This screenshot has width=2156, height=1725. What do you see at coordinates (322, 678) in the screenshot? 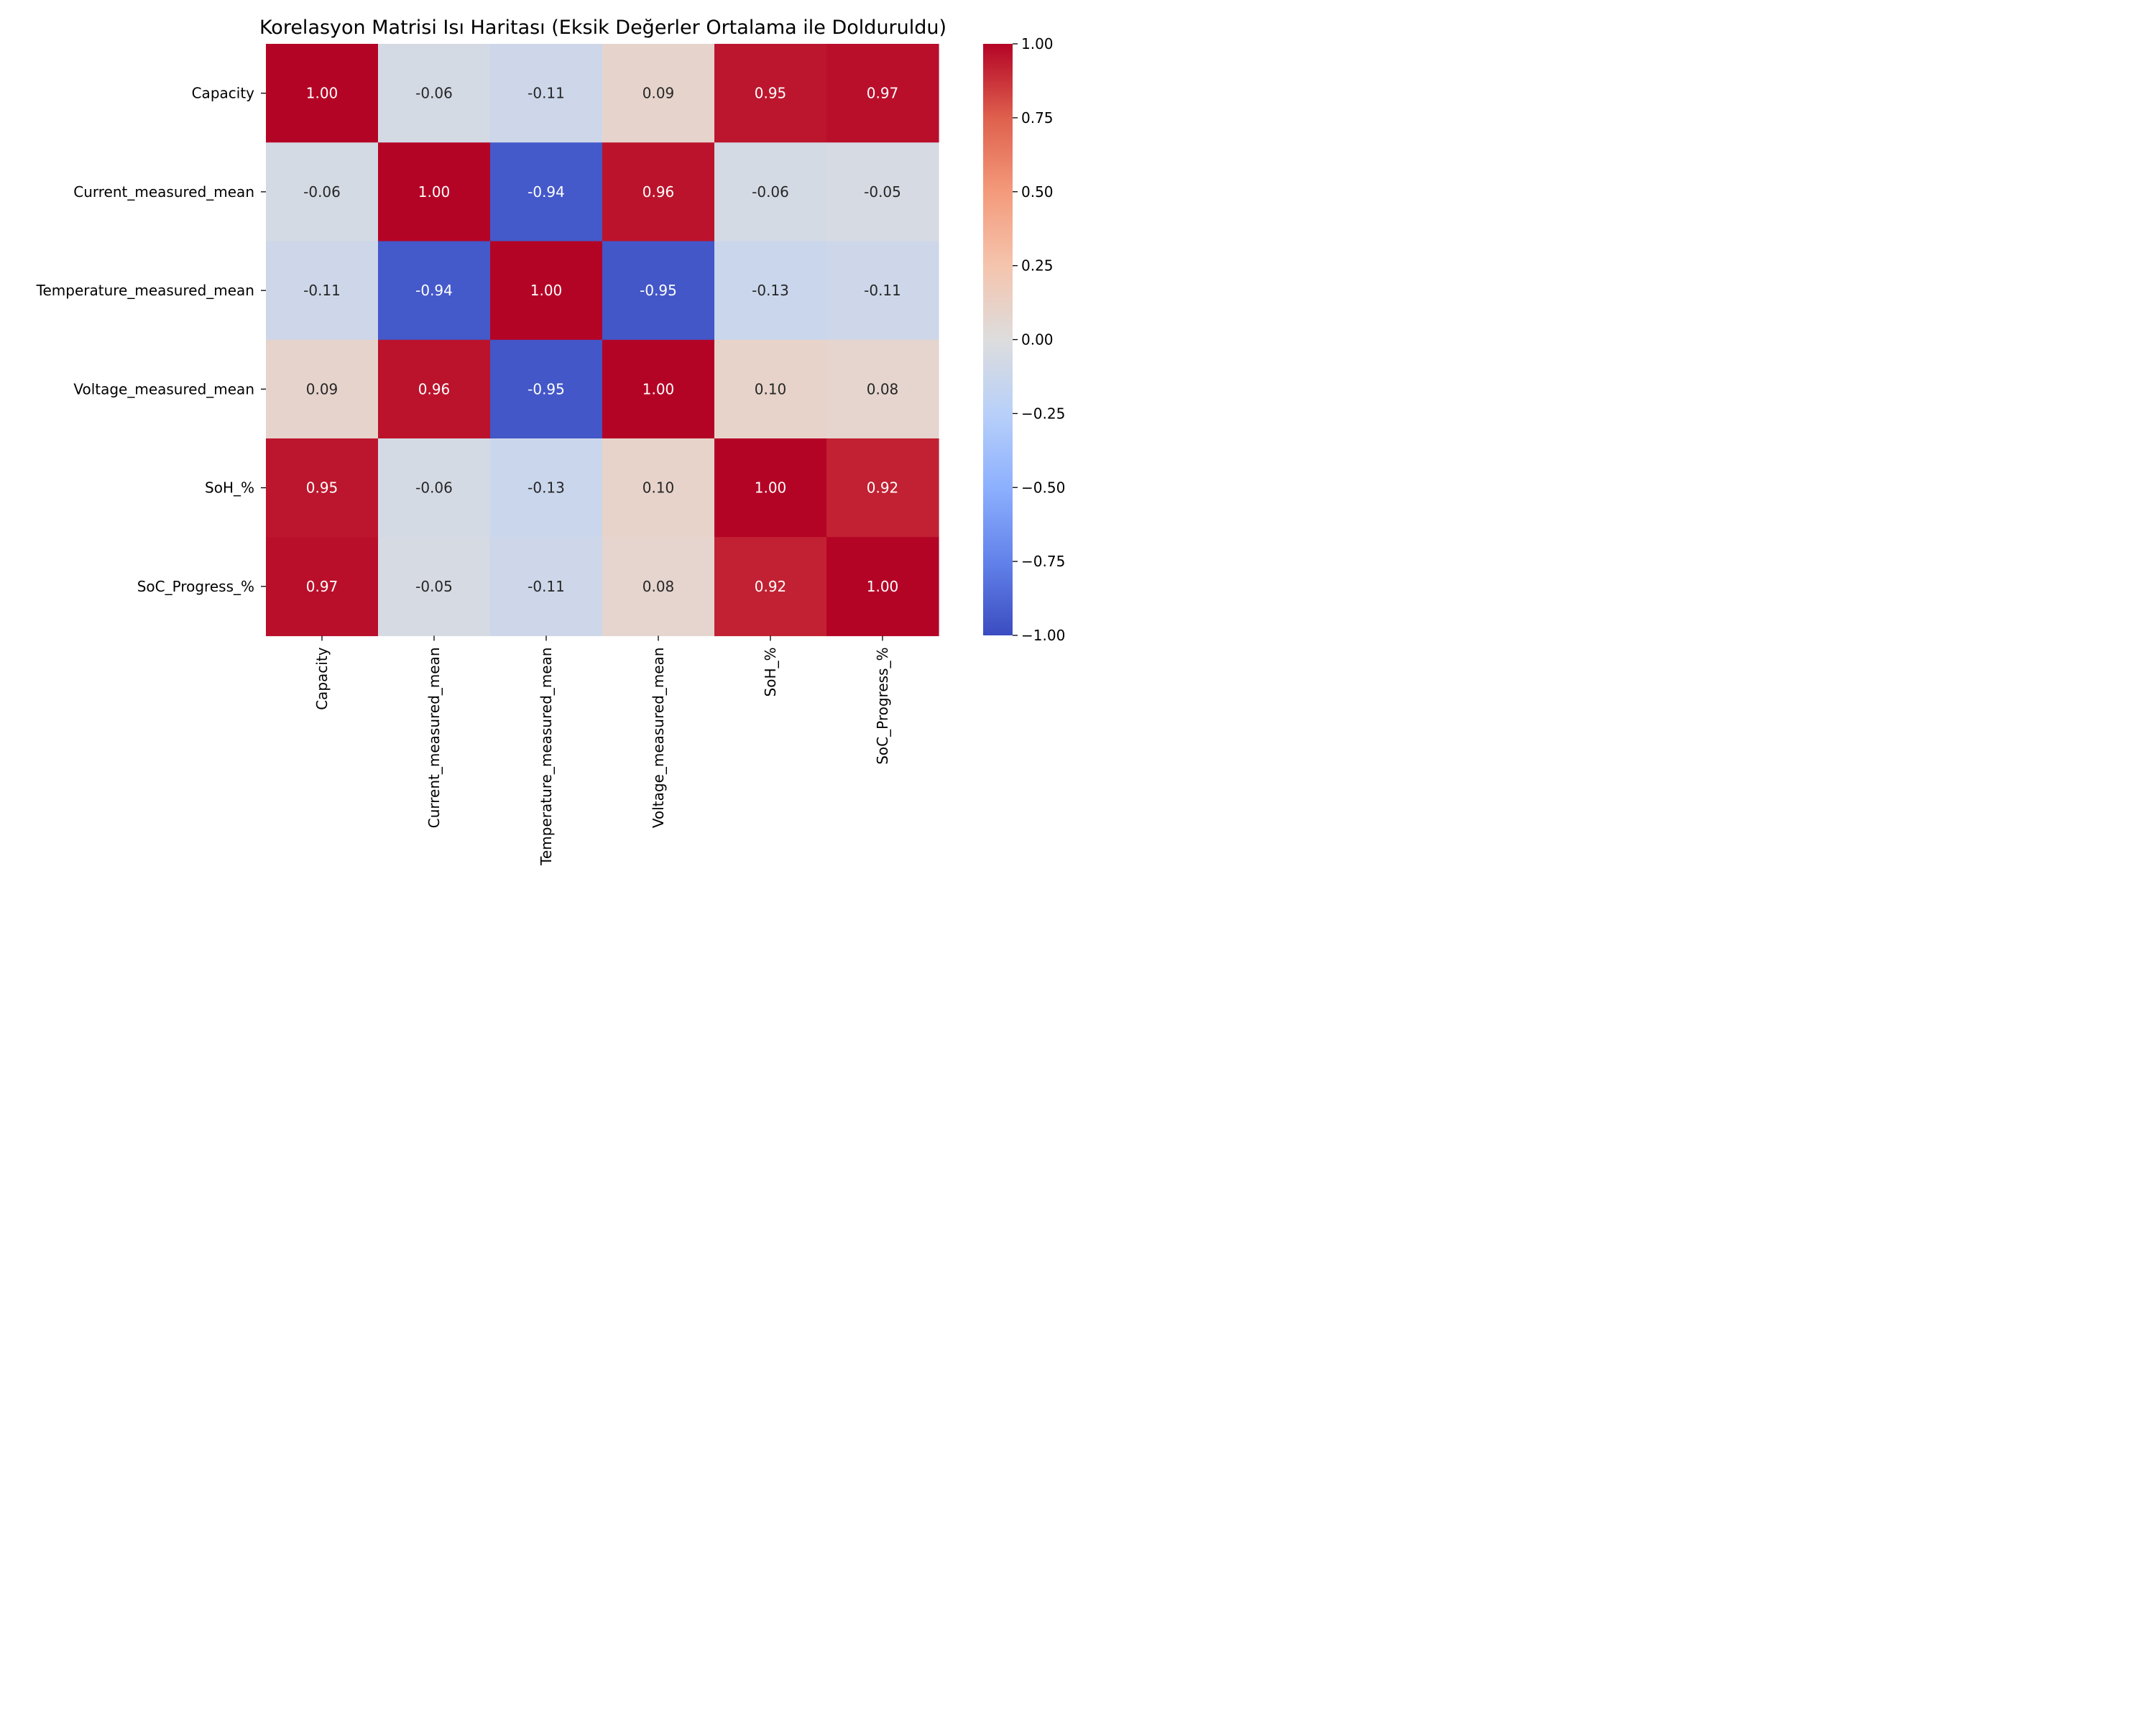
I see `x-tick-label: Capacity` at bounding box center [322, 678].